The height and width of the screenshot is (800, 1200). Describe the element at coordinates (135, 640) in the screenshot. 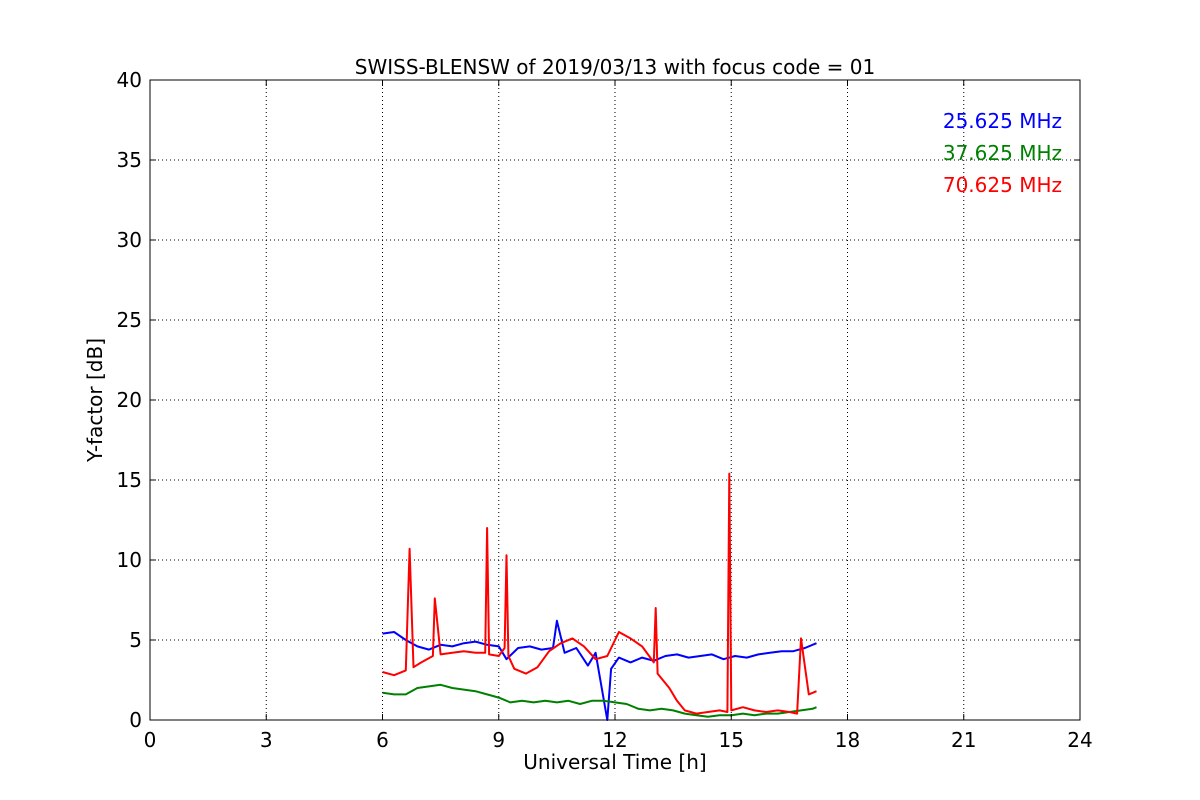

I see `y-tick-label: 5` at that location.